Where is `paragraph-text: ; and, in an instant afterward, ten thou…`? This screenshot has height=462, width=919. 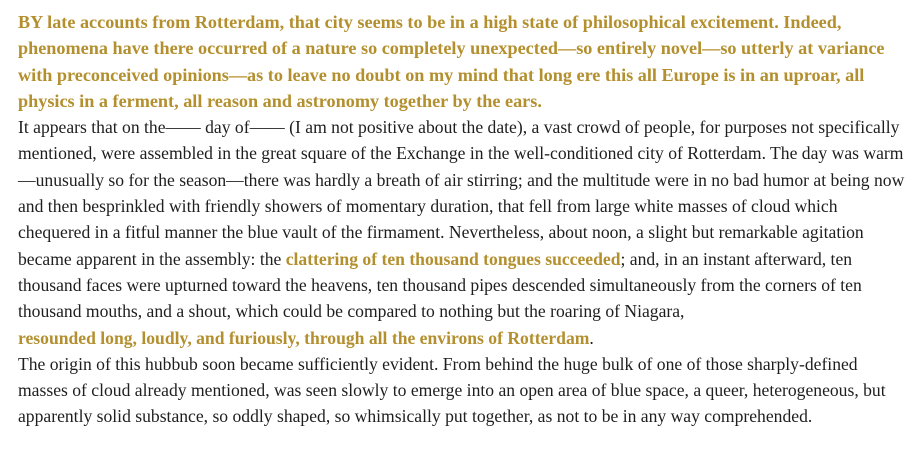 paragraph-text: ; and, in an instant afterward, ten thou… is located at coordinates (440, 285).